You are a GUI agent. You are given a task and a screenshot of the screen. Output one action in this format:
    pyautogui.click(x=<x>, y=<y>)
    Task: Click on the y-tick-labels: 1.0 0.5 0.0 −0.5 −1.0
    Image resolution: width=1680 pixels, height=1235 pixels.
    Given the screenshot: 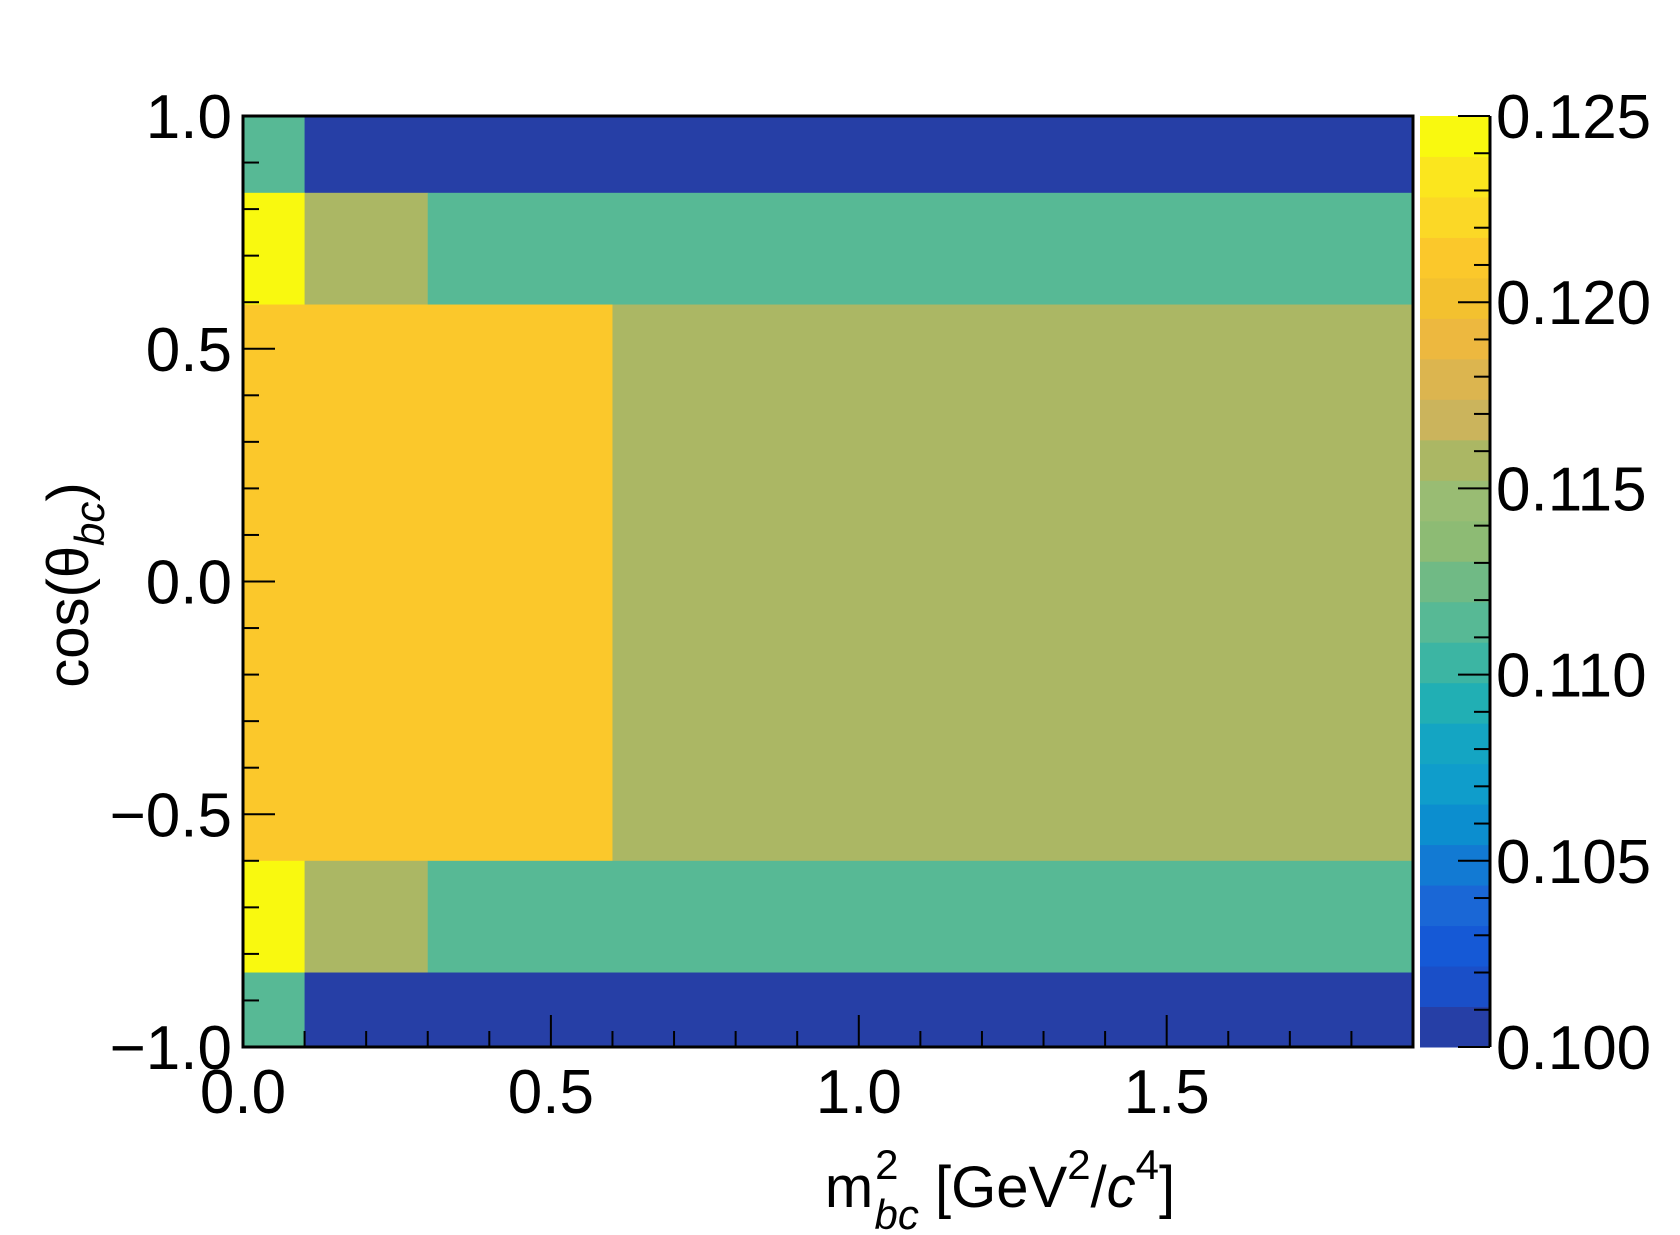 What is the action you would take?
    pyautogui.click(x=171, y=583)
    